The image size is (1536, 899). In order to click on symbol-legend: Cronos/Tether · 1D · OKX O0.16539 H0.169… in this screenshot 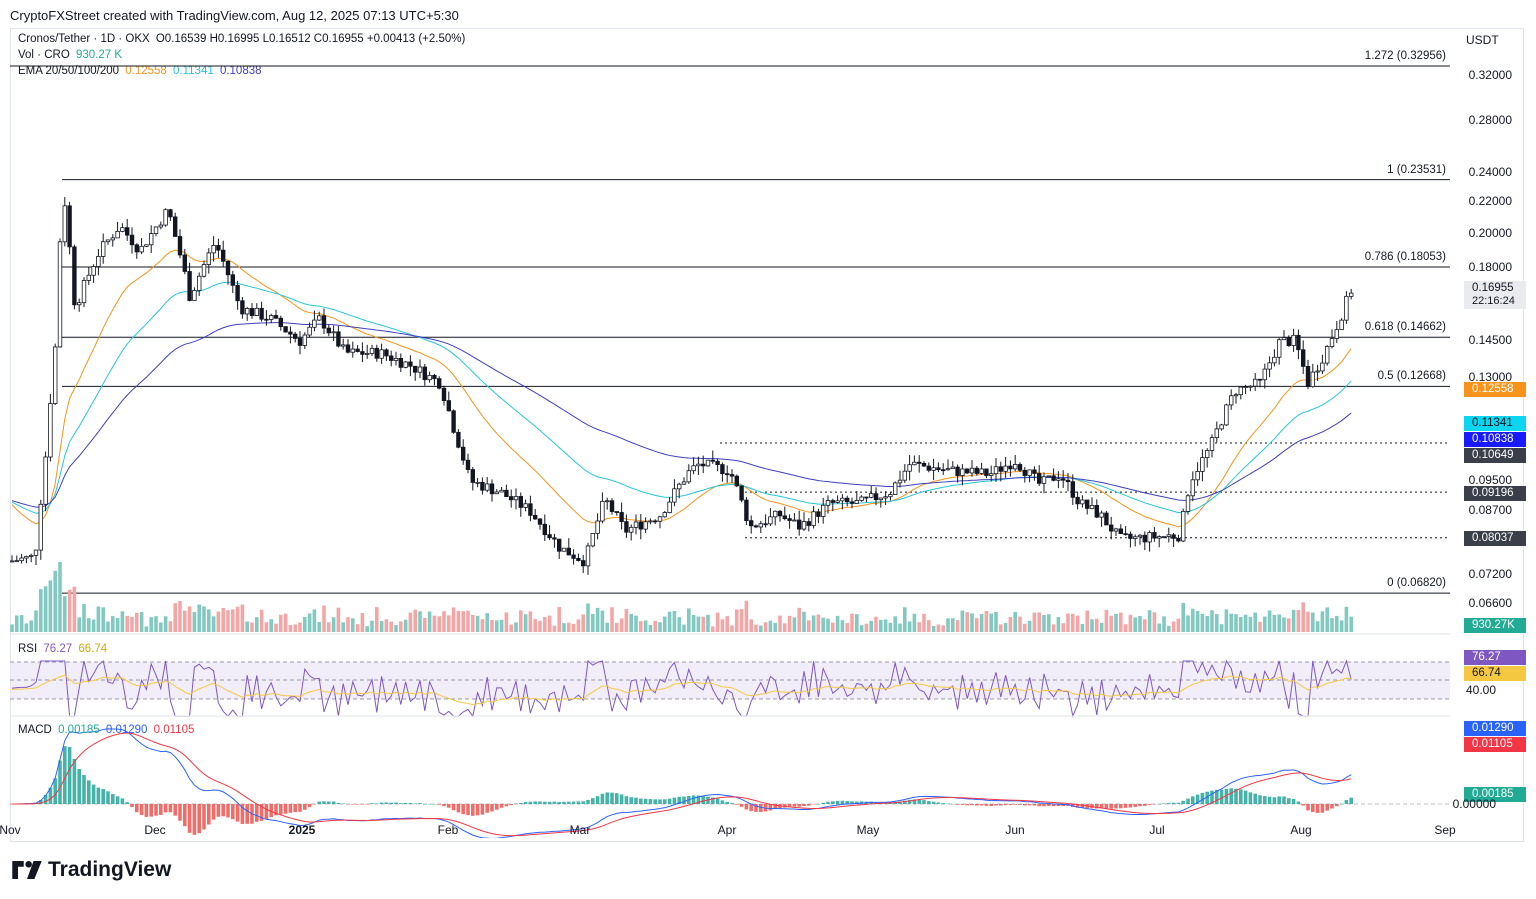, I will do `click(243, 39)`.